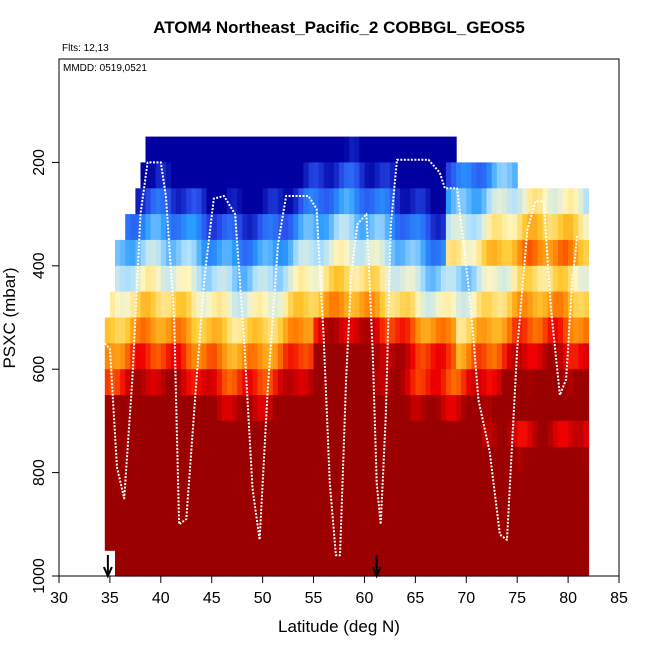 This screenshot has height=650, width=650. What do you see at coordinates (415, 598) in the screenshot?
I see `x-tick-label: 65` at bounding box center [415, 598].